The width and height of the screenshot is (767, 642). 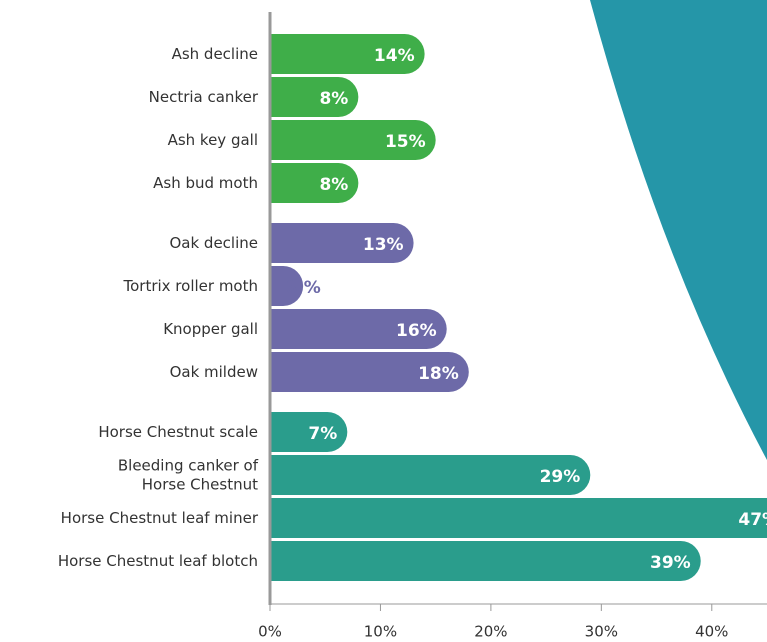 What do you see at coordinates (190, 286) in the screenshot?
I see `y-tick-label: Tortrix roller moth` at bounding box center [190, 286].